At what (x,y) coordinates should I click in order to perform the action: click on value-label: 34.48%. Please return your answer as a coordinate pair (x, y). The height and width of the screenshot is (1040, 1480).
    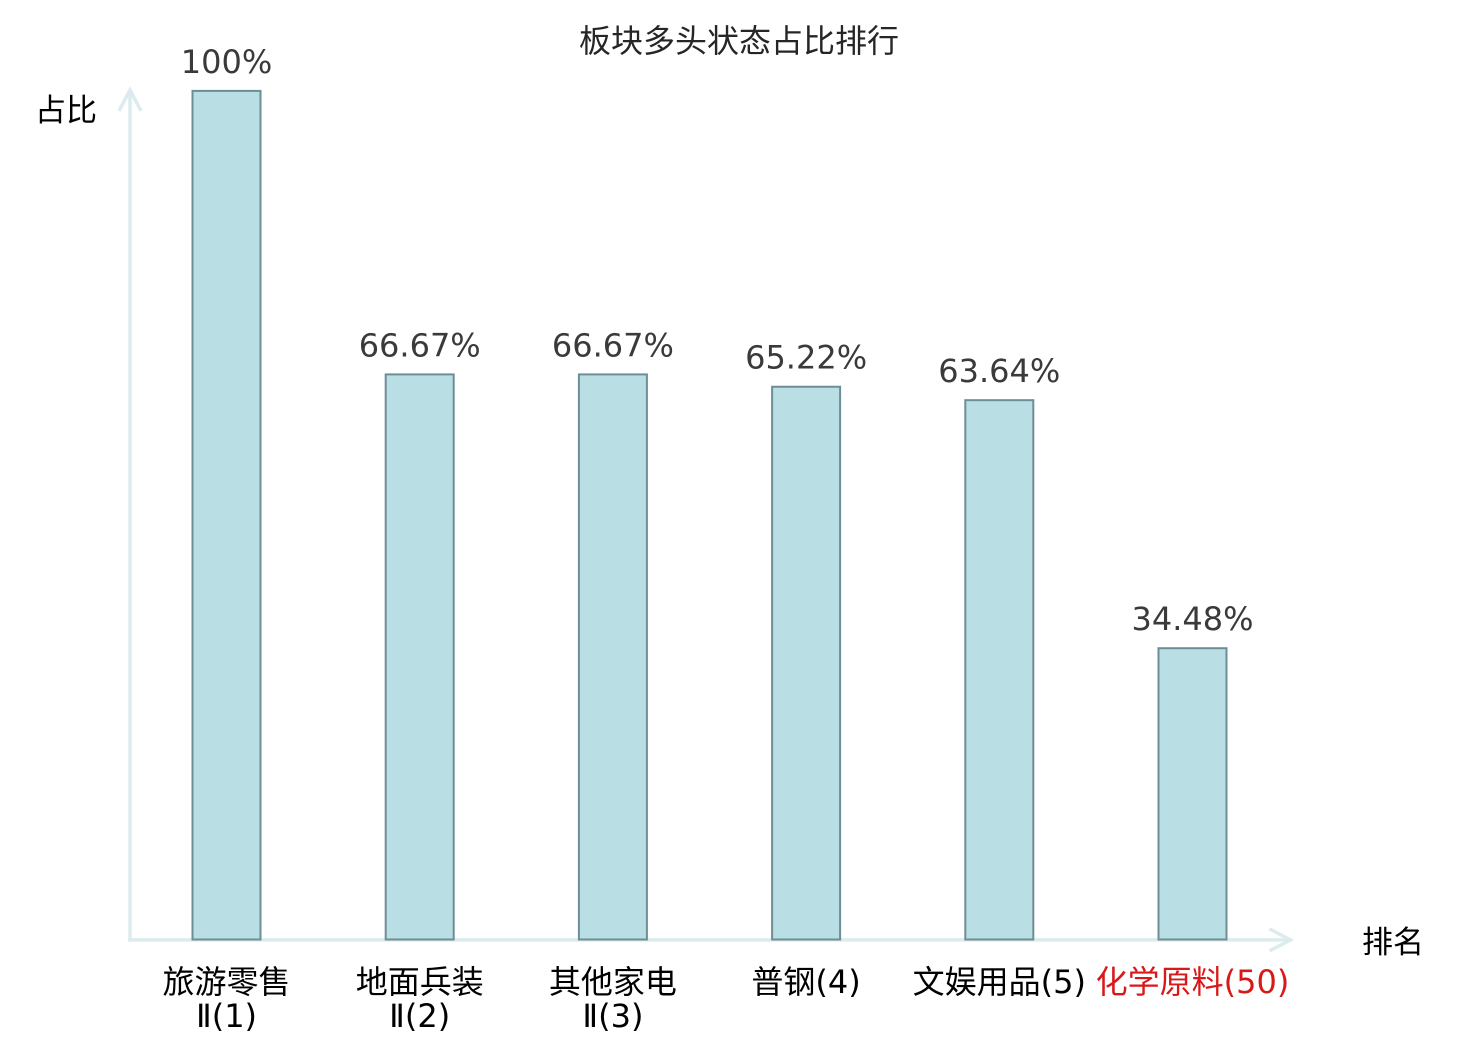
    Looking at the image, I should click on (1192, 619).